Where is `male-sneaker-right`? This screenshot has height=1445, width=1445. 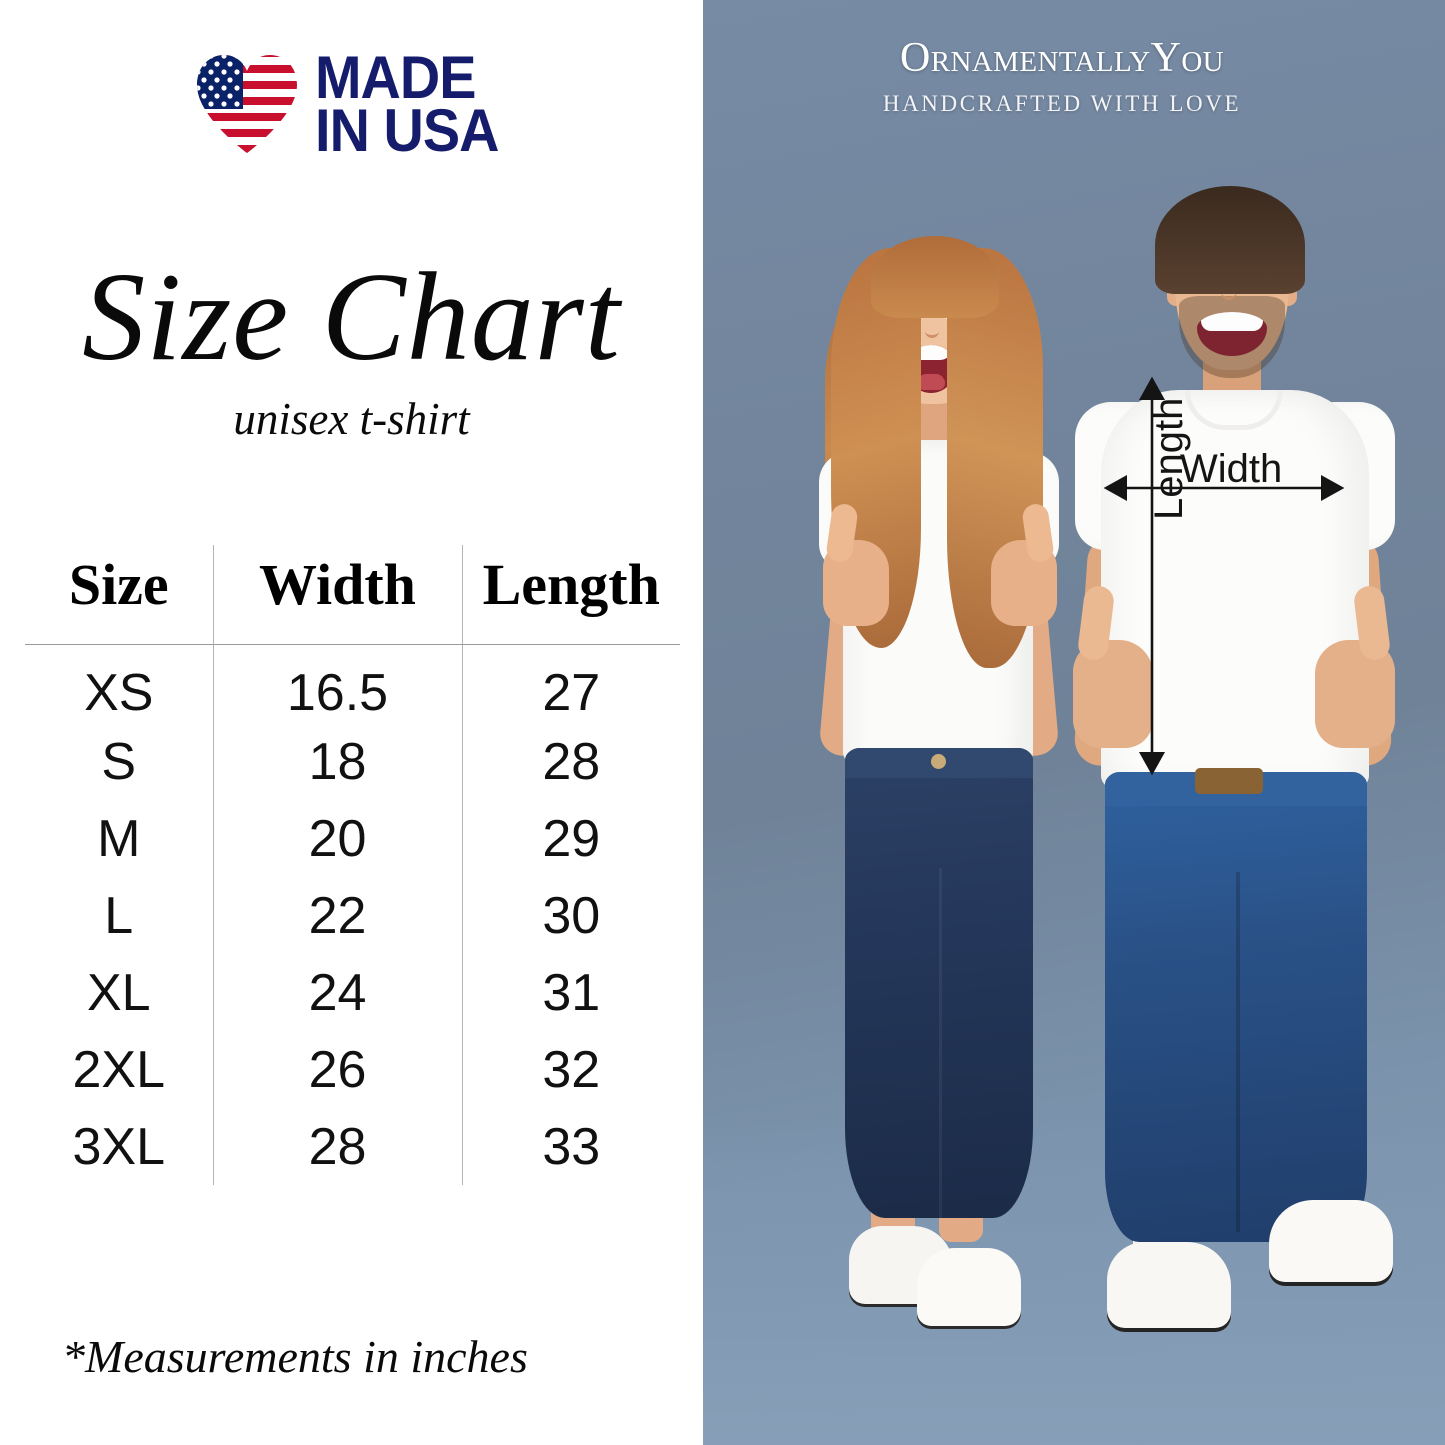 male-sneaker-right is located at coordinates (1331, 1241).